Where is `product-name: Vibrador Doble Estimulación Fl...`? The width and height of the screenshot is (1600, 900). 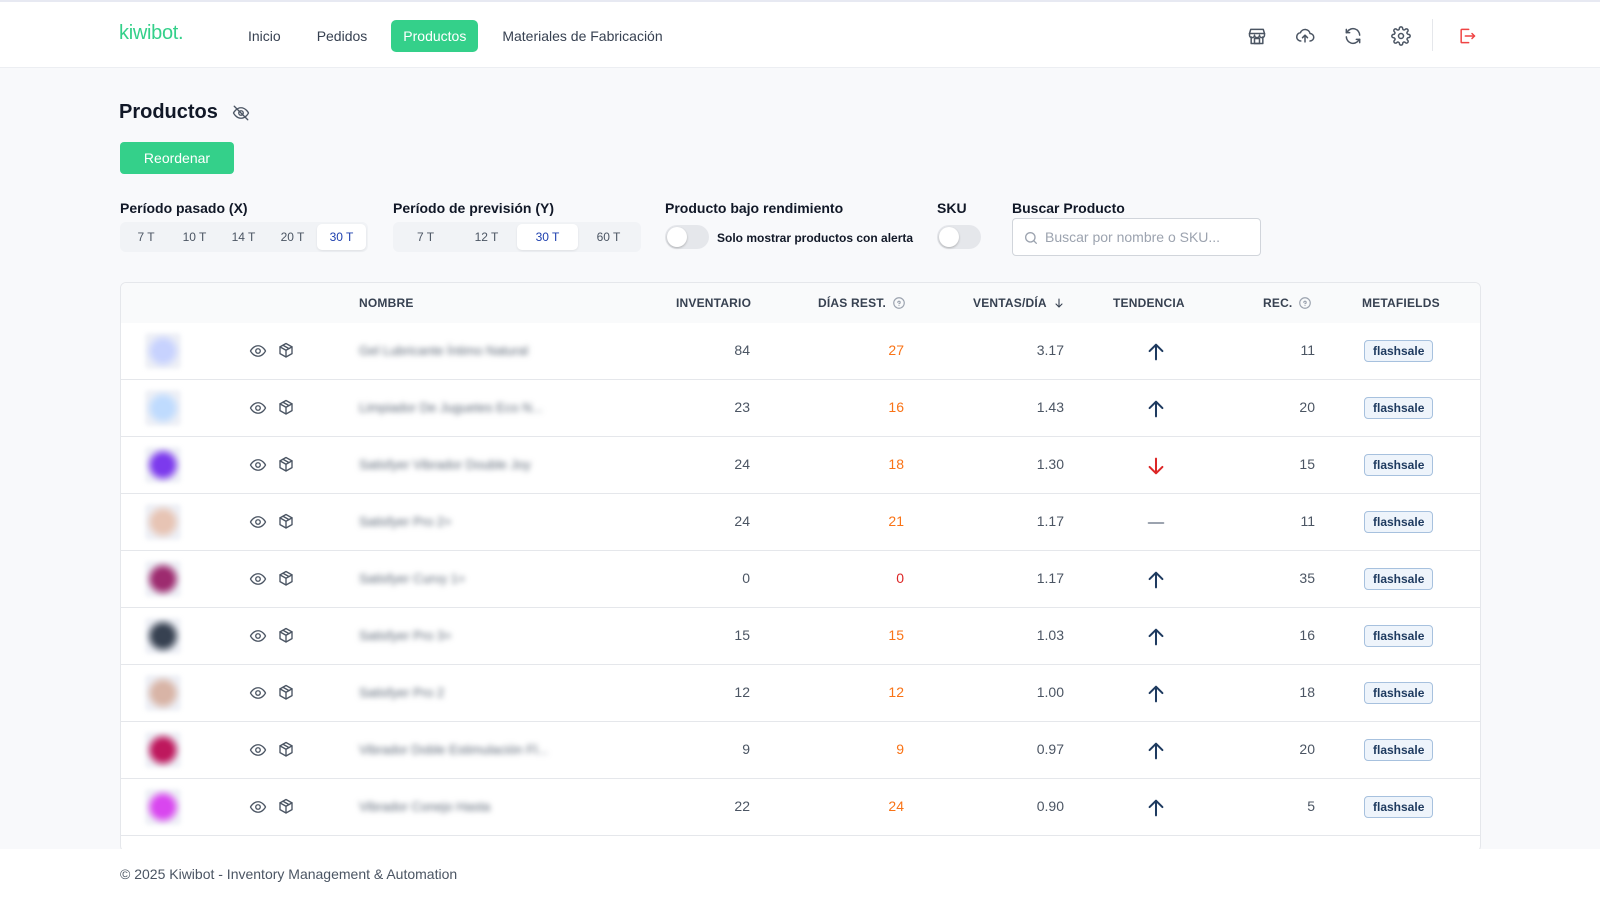 product-name: Vibrador Doble Estimulación Fl... is located at coordinates (454, 749).